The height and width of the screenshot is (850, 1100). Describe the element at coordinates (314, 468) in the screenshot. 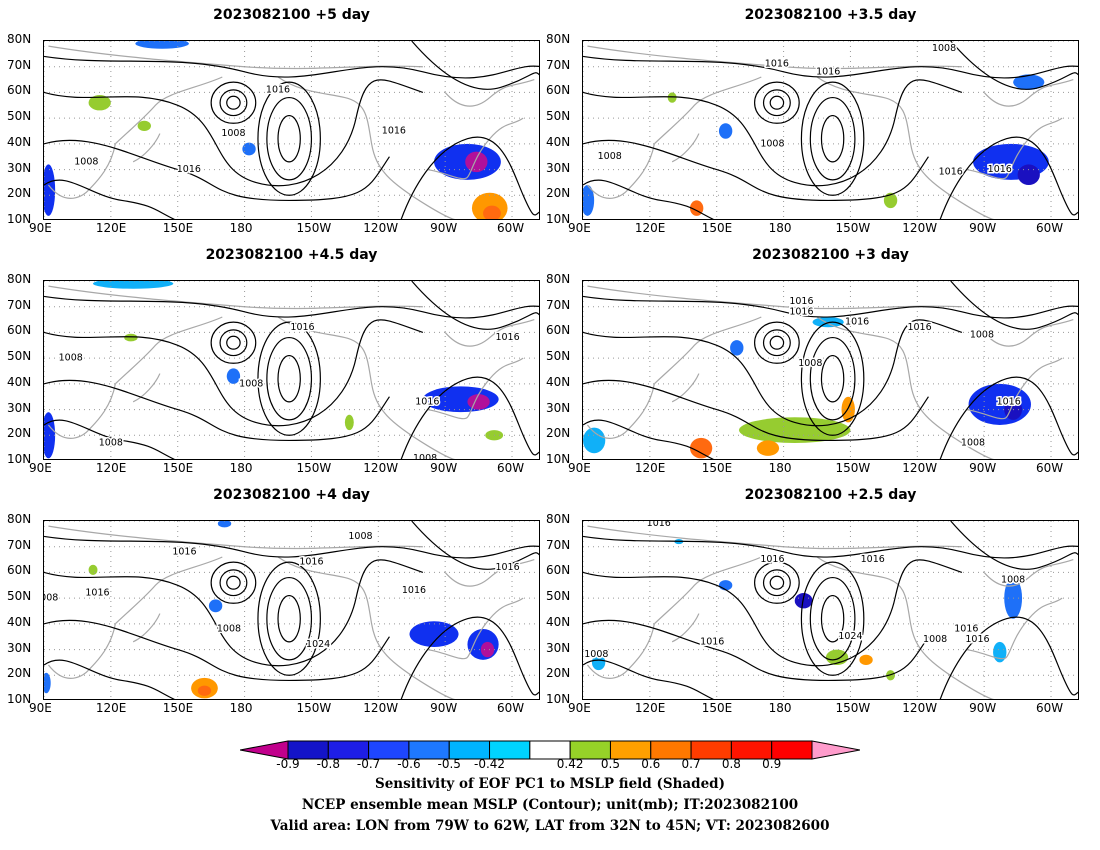

I see `lon-tick-label: 150W` at that location.